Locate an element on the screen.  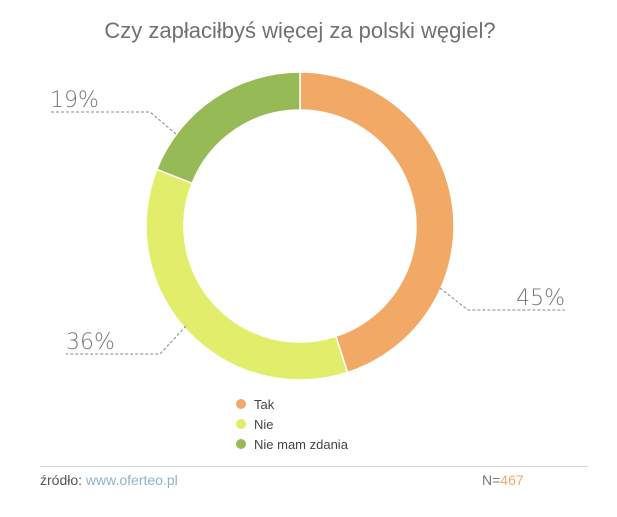
chart-title: Czy zapłaciłbyś więcej za polski węgiel? is located at coordinates (300, 30).